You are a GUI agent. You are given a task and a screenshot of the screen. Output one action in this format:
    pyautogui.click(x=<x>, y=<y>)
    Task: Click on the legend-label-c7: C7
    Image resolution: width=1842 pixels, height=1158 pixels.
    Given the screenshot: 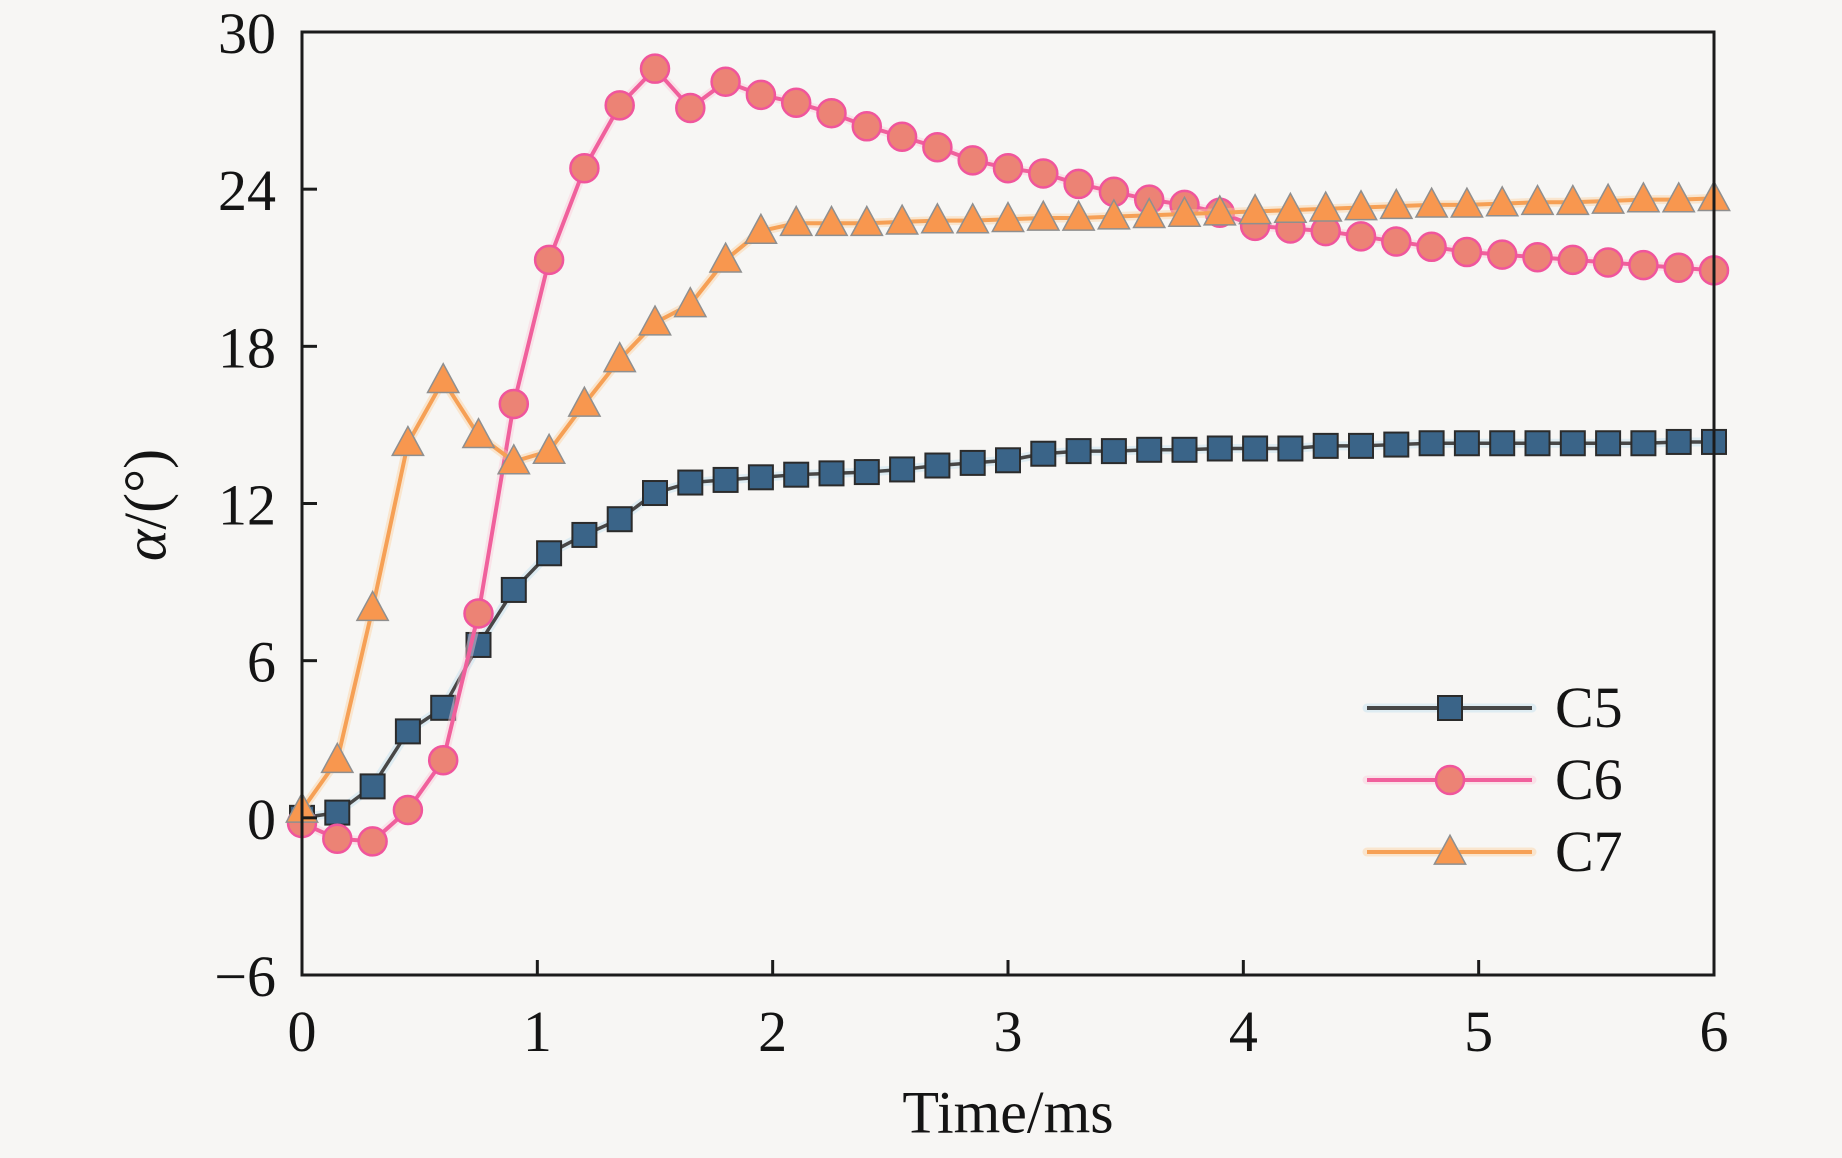 What is the action you would take?
    pyautogui.click(x=1589, y=851)
    